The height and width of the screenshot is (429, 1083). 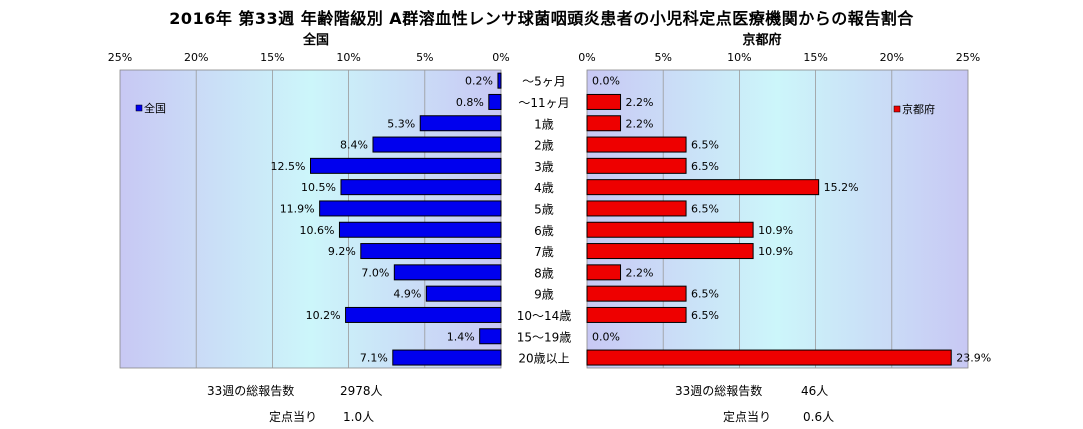 What do you see at coordinates (819, 417) in the screenshot?
I see `kyoto-per-value: 0.6人` at bounding box center [819, 417].